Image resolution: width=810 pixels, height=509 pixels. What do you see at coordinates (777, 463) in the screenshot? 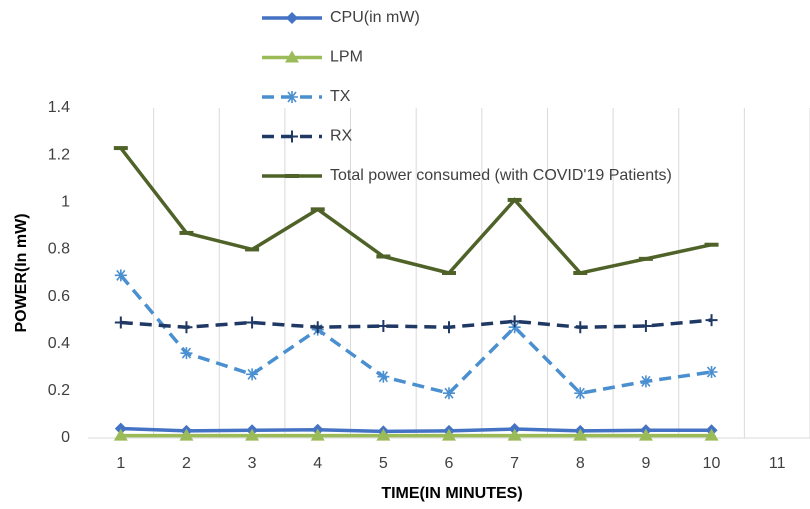
I see `x-tick-label: 11` at bounding box center [777, 463].